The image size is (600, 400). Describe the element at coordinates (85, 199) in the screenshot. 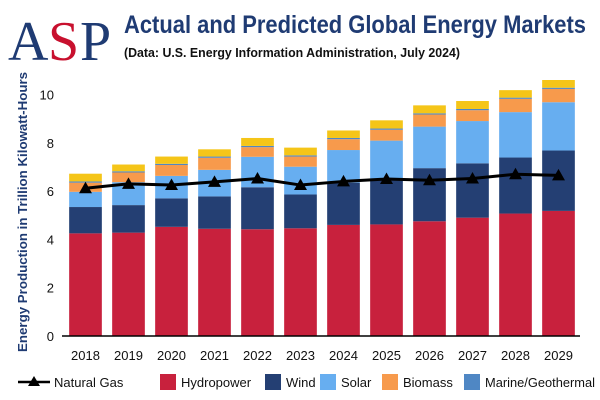

I see `bar-solar-2018` at that location.